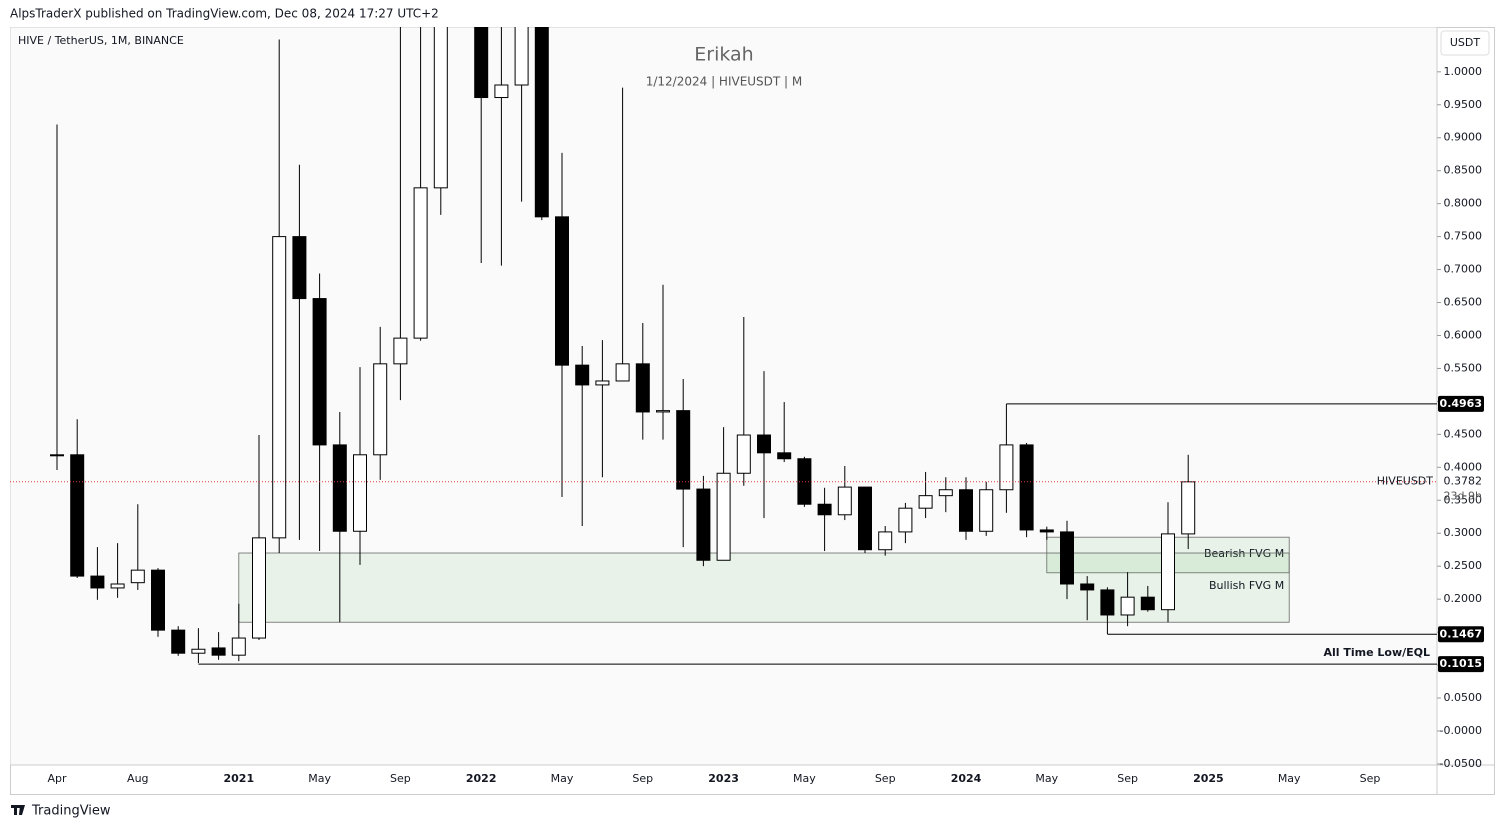 This screenshot has height=833, width=1505. I want to click on currency-button, so click(1465, 43).